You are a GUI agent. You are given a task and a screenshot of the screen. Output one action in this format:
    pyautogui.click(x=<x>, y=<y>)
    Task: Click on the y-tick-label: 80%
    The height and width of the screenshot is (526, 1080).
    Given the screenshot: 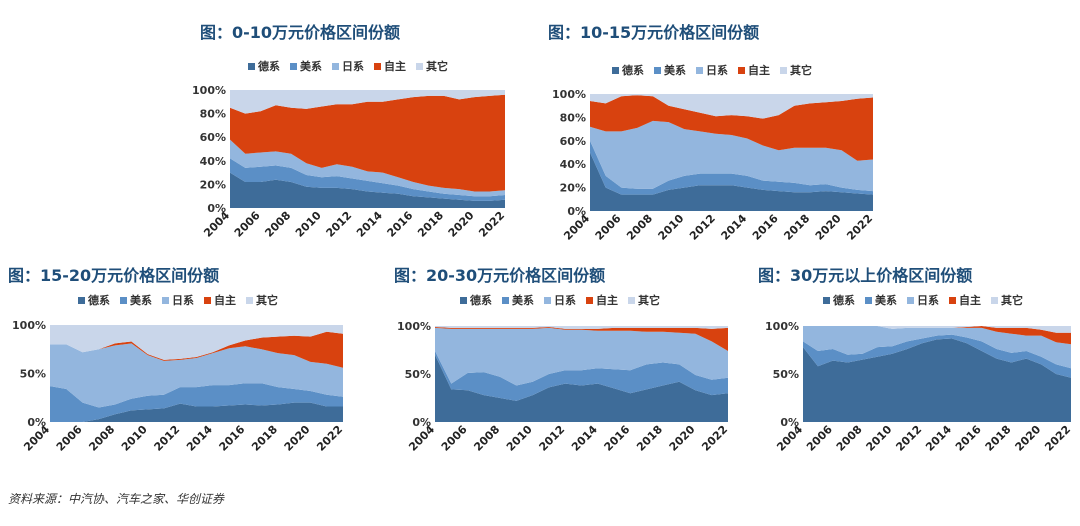 What is the action you would take?
    pyautogui.click(x=213, y=114)
    